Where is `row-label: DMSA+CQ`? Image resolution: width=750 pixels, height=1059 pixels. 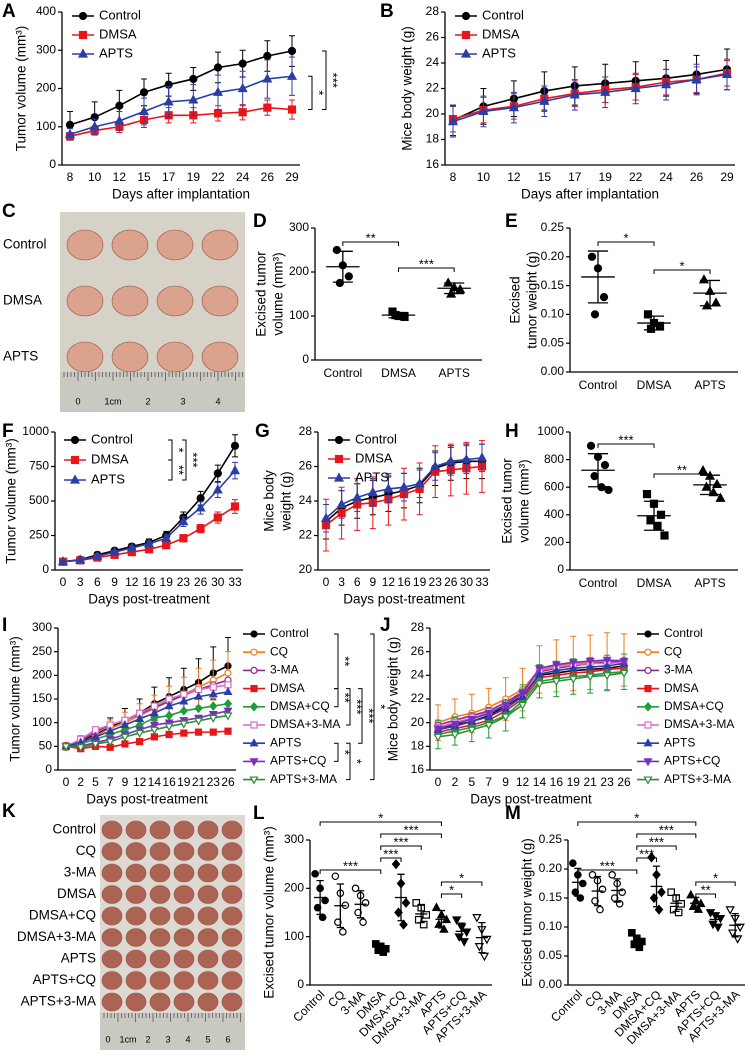 row-label: DMSA+CQ is located at coordinates (62, 915).